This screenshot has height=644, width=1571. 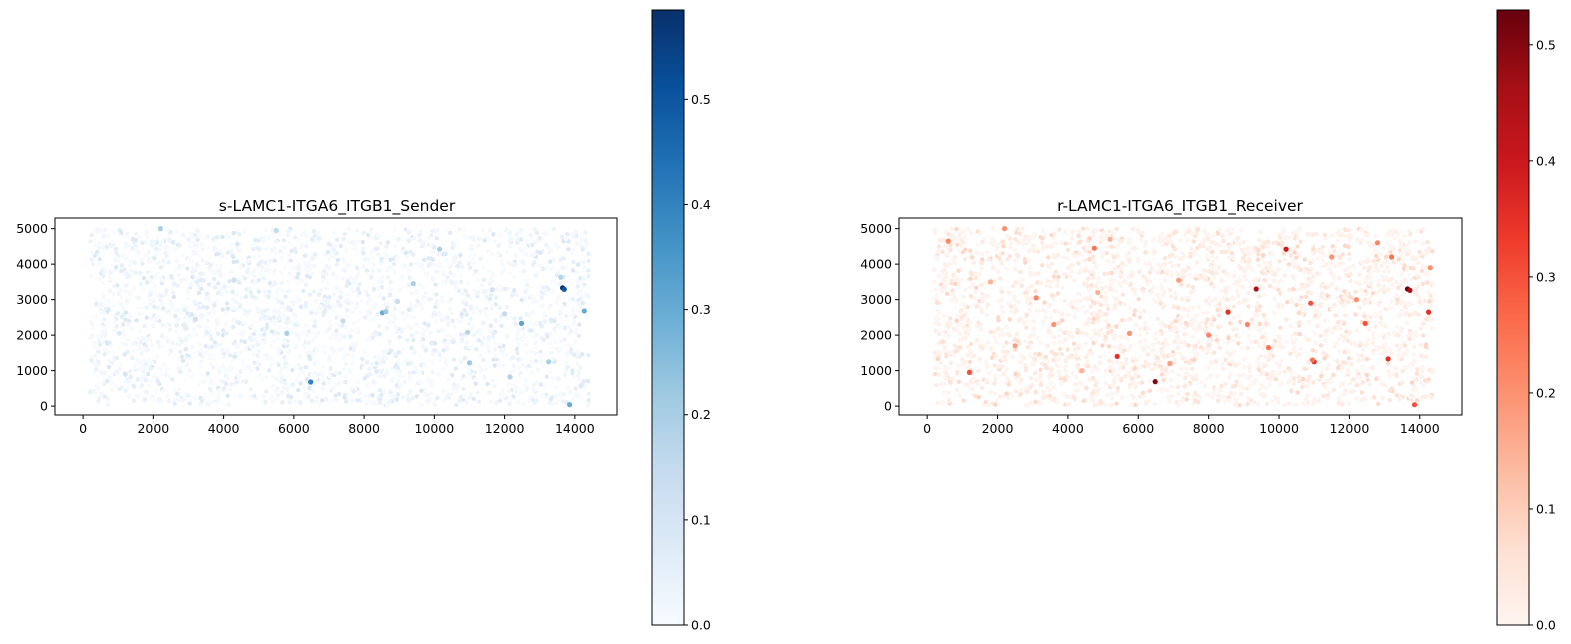 I want to click on sender-x-tick-label: 8000, so click(x=364, y=428).